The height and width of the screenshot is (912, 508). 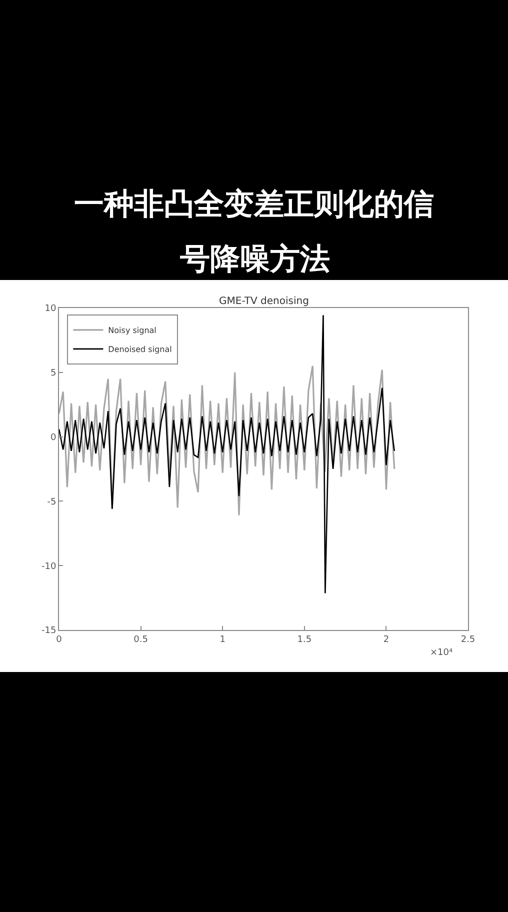 I want to click on chart-subtitle: GME-TV denoising, so click(x=264, y=301).